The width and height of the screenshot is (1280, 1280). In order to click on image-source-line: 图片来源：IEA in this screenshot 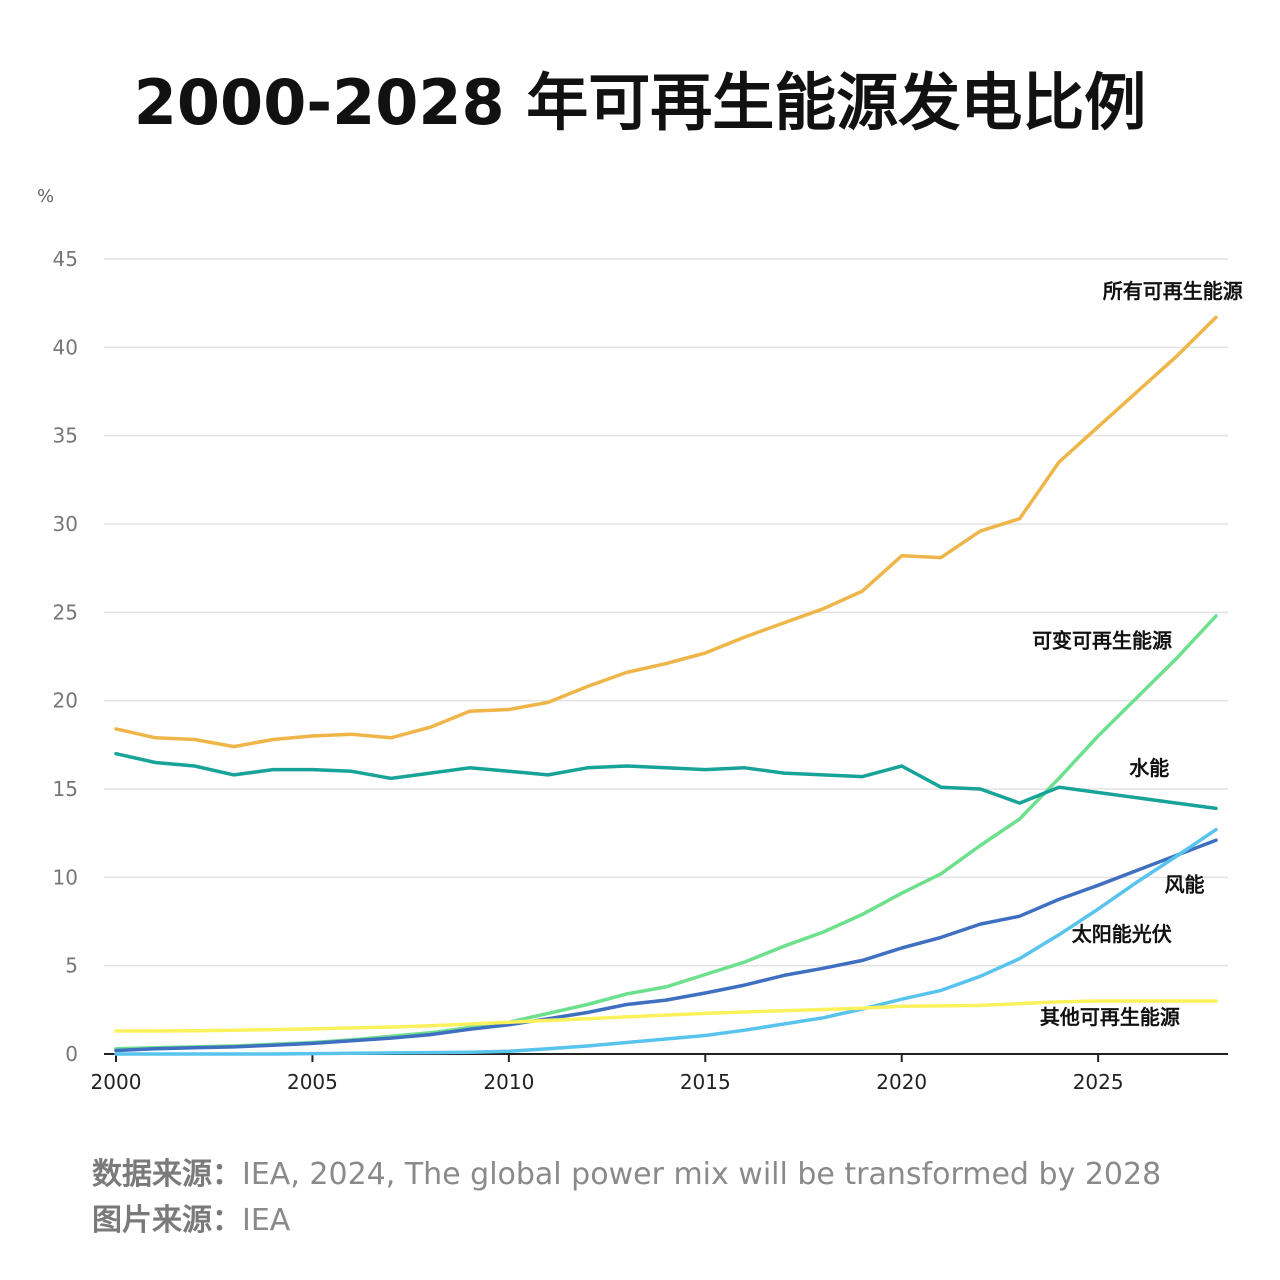, I will do `click(626, 1221)`.